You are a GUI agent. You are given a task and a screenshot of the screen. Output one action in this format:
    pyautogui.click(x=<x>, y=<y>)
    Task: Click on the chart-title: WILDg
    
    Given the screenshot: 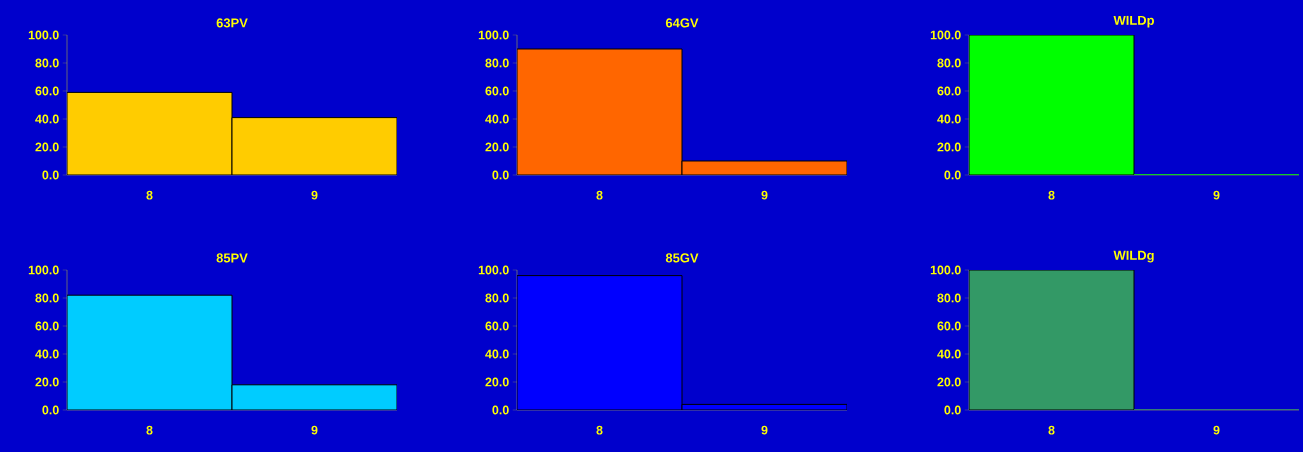 What is the action you would take?
    pyautogui.click(x=1133, y=256)
    